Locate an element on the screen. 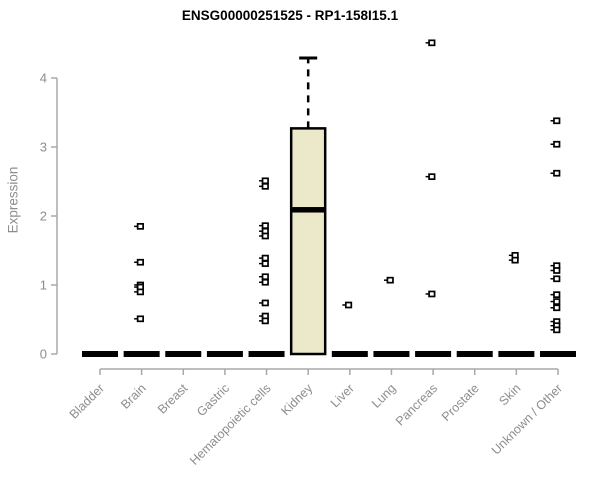  x-category-label: Unknown / Other is located at coordinates (527, 419).